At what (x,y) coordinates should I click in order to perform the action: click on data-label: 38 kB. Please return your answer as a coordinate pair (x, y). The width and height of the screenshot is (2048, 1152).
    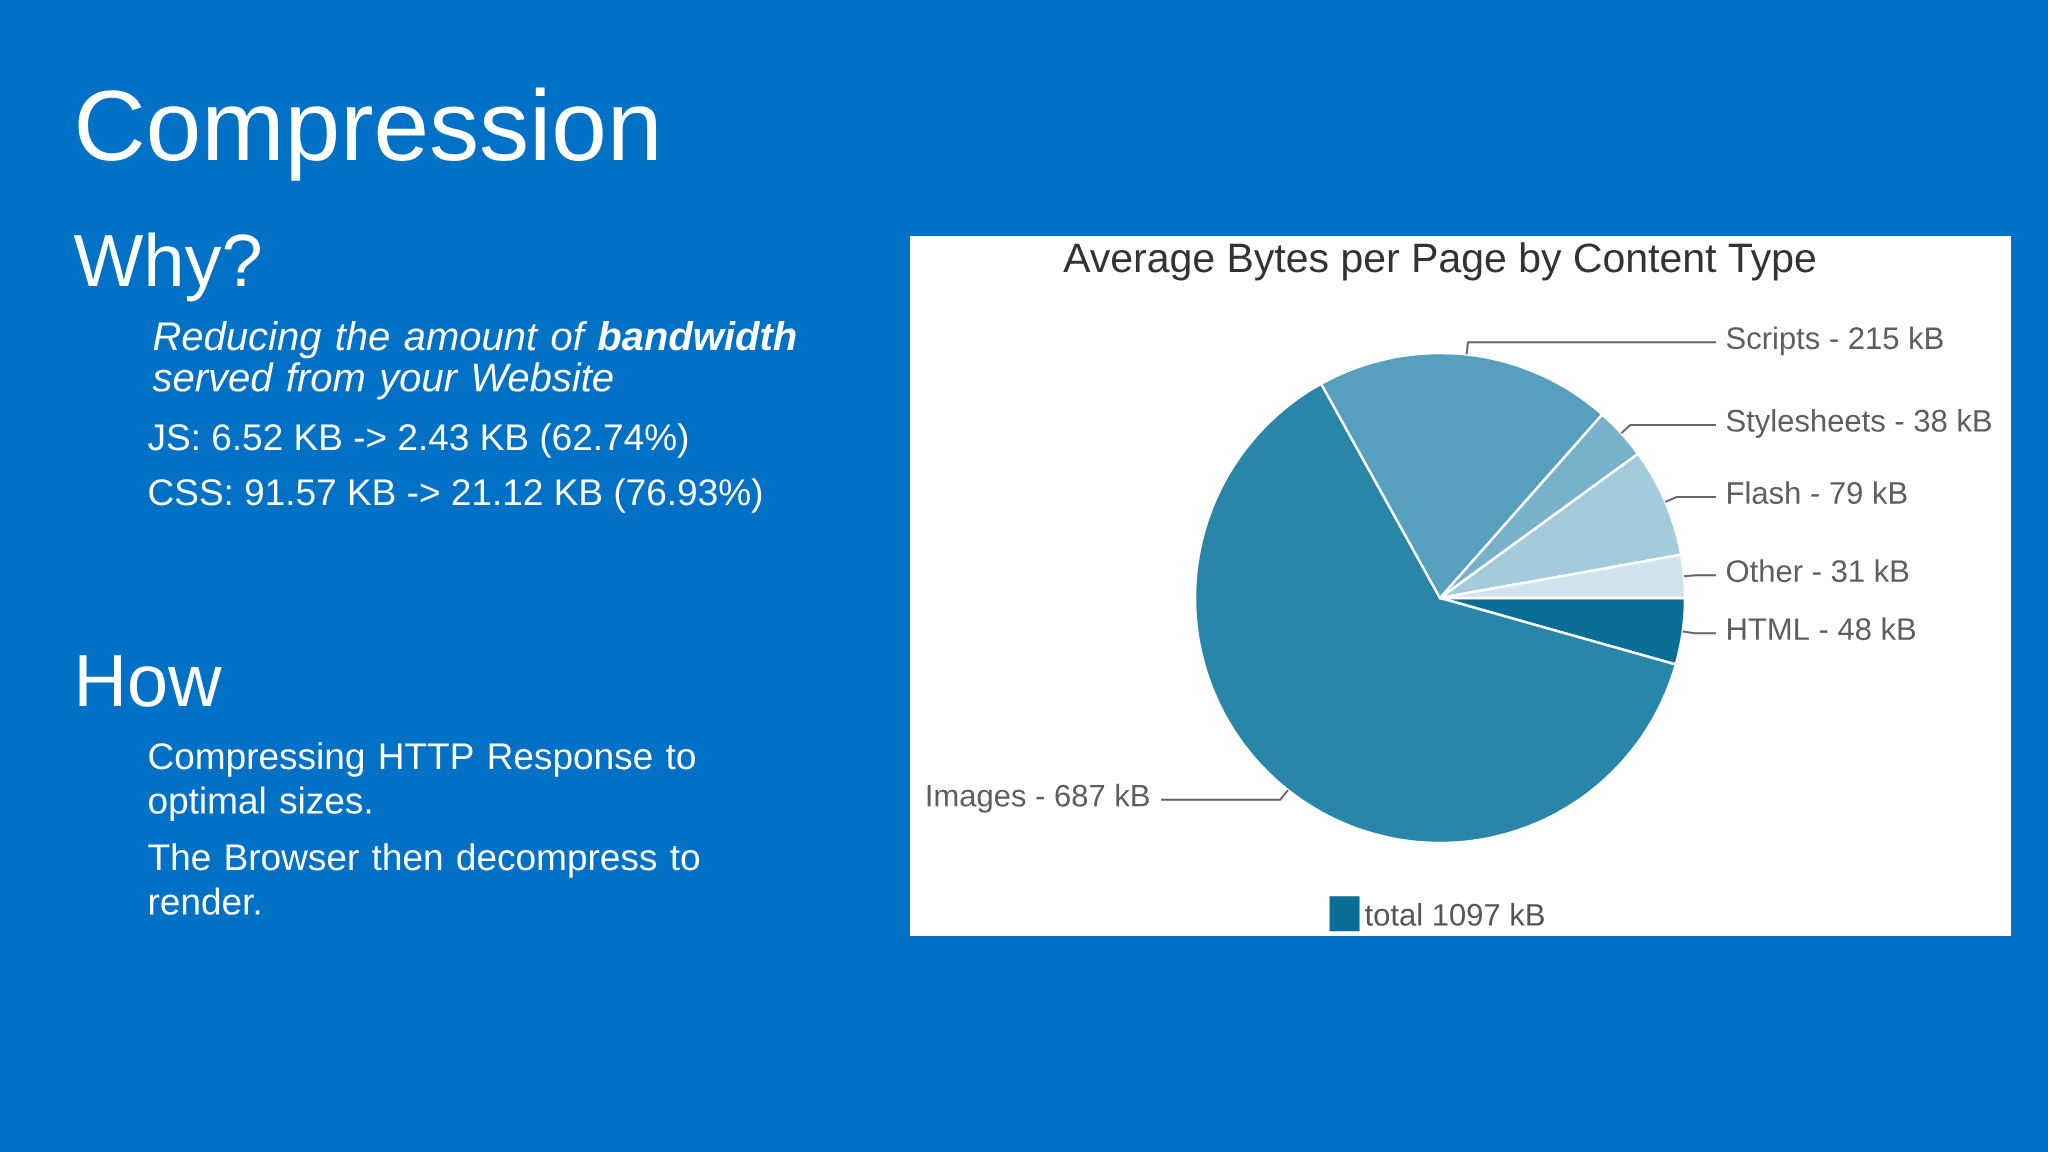
    Looking at the image, I should click on (1952, 420).